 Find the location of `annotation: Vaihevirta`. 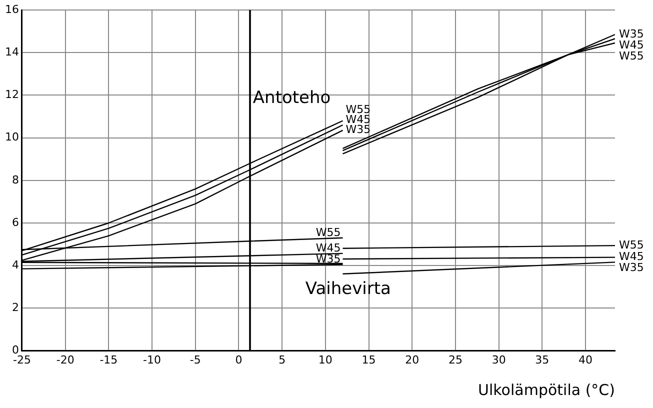

annotation: Vaihevirta is located at coordinates (348, 288).